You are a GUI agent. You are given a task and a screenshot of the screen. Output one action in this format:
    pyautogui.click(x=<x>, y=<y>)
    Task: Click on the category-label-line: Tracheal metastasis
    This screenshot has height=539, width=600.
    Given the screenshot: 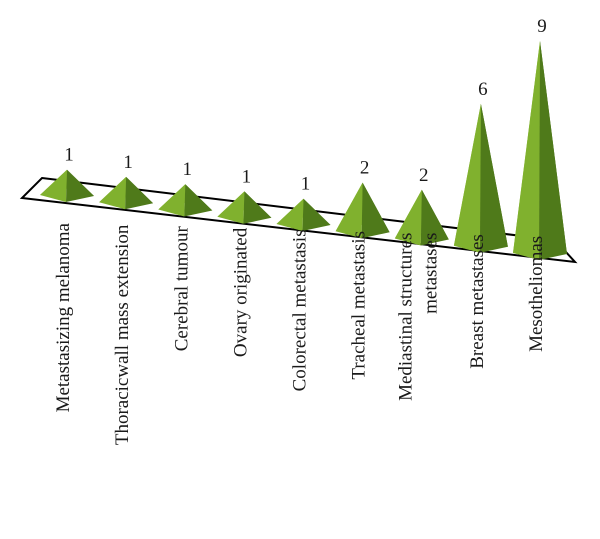 What is the action you would take?
    pyautogui.click(x=359, y=305)
    